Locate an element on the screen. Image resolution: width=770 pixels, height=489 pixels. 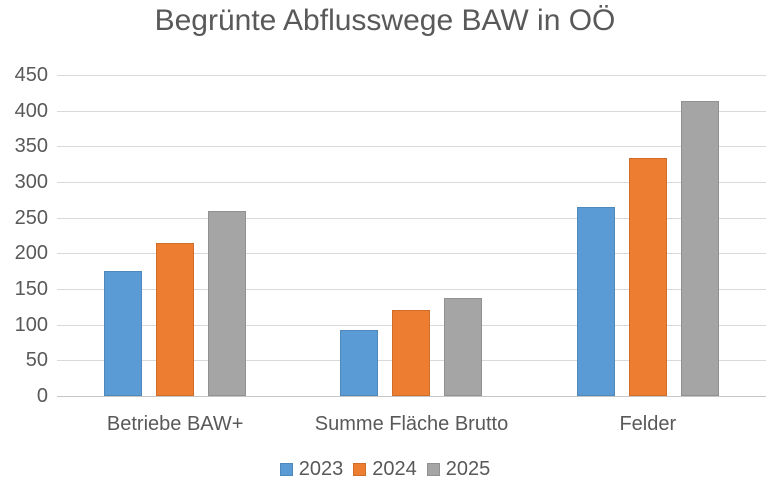
legend-item-2023: 2023 is located at coordinates (311, 469).